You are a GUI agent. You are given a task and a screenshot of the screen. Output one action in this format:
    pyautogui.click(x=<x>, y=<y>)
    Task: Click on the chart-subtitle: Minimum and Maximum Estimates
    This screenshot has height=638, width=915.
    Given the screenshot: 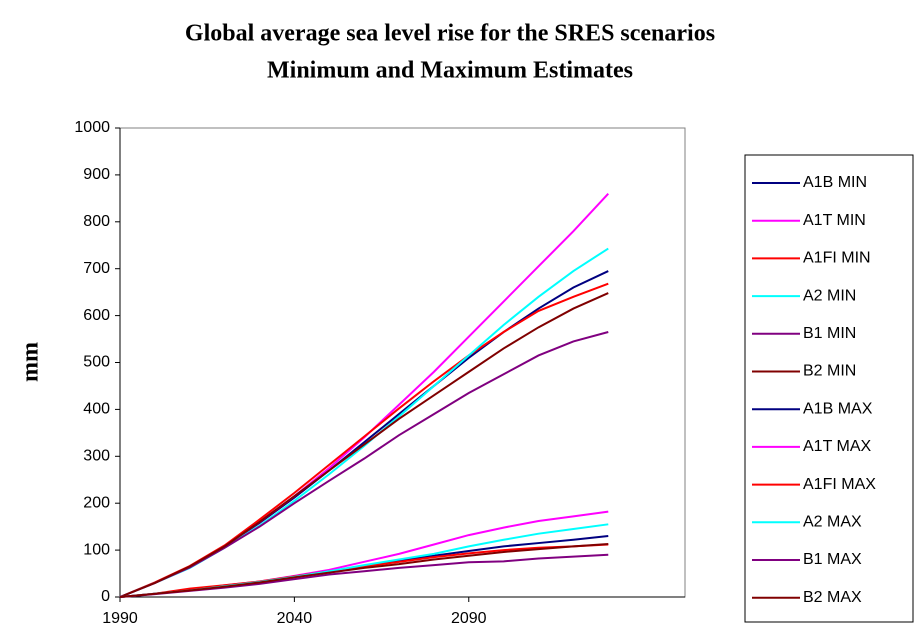 What is the action you would take?
    pyautogui.click(x=450, y=71)
    